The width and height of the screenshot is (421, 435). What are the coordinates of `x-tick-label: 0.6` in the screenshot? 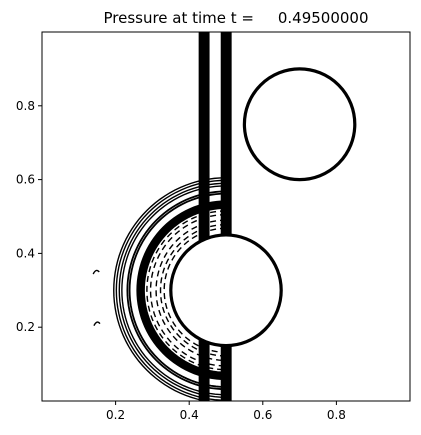 It's located at (262, 415).